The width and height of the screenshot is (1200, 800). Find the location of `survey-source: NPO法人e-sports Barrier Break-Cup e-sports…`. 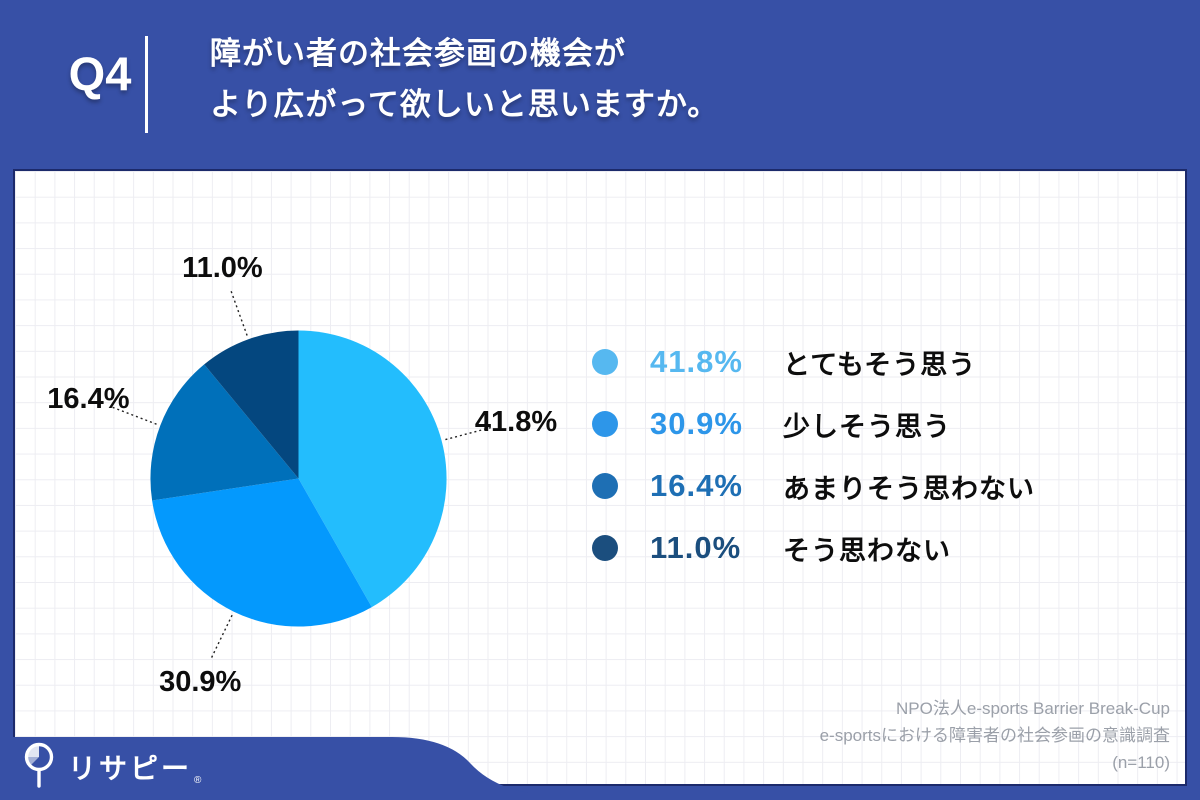

survey-source: NPO法人e-sports Barrier Break-Cup e-sports… is located at coordinates (995, 735).